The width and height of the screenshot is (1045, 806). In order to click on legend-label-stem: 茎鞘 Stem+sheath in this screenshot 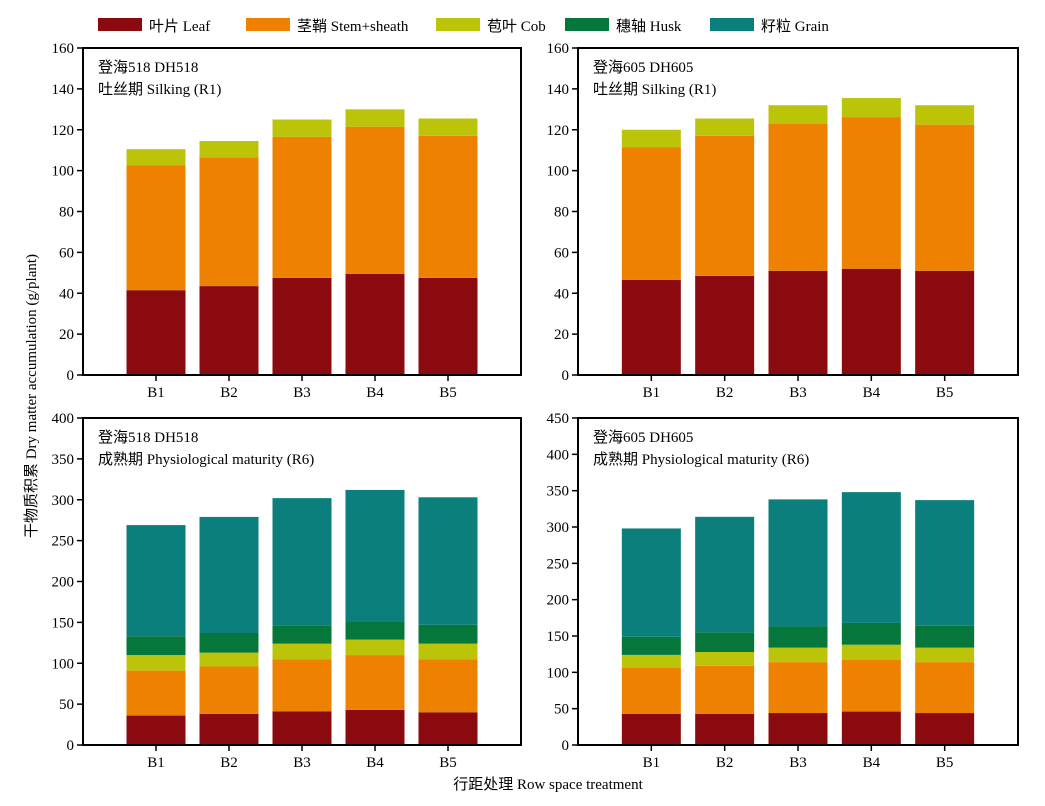, I will do `click(353, 26)`.